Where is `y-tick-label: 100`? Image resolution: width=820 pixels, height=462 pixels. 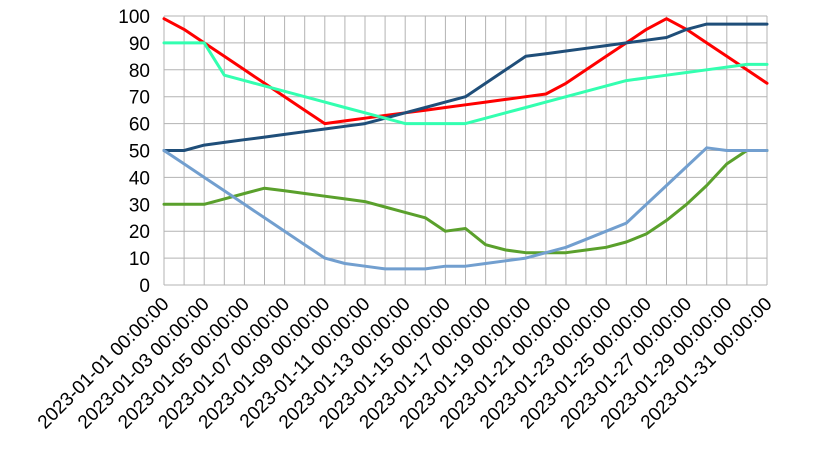
y-tick-label: 100 is located at coordinates (134, 17).